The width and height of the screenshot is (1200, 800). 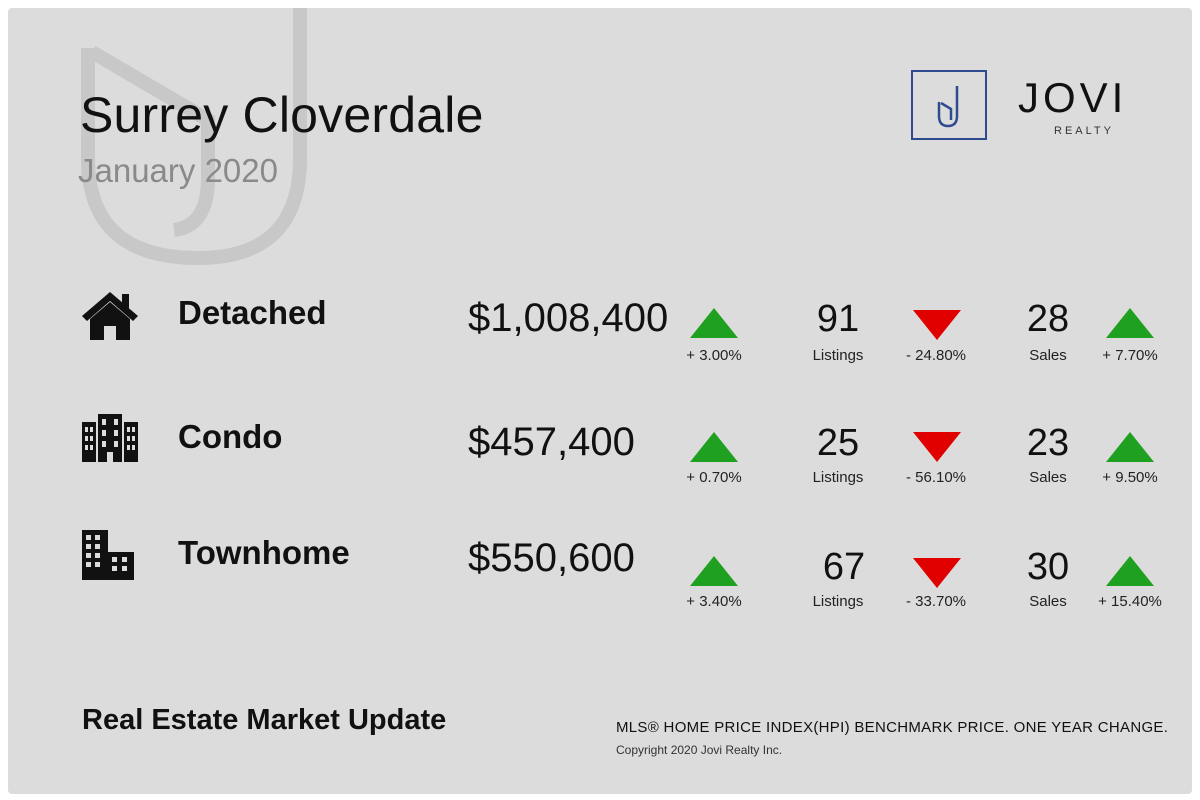 I want to click on condo-building-icon, so click(x=110, y=438).